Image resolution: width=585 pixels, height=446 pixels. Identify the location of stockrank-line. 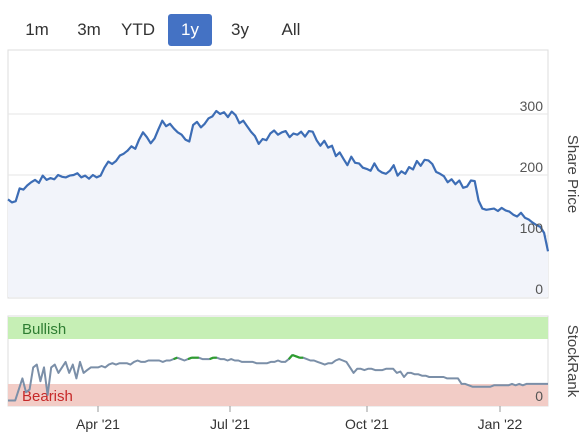
(278, 377).